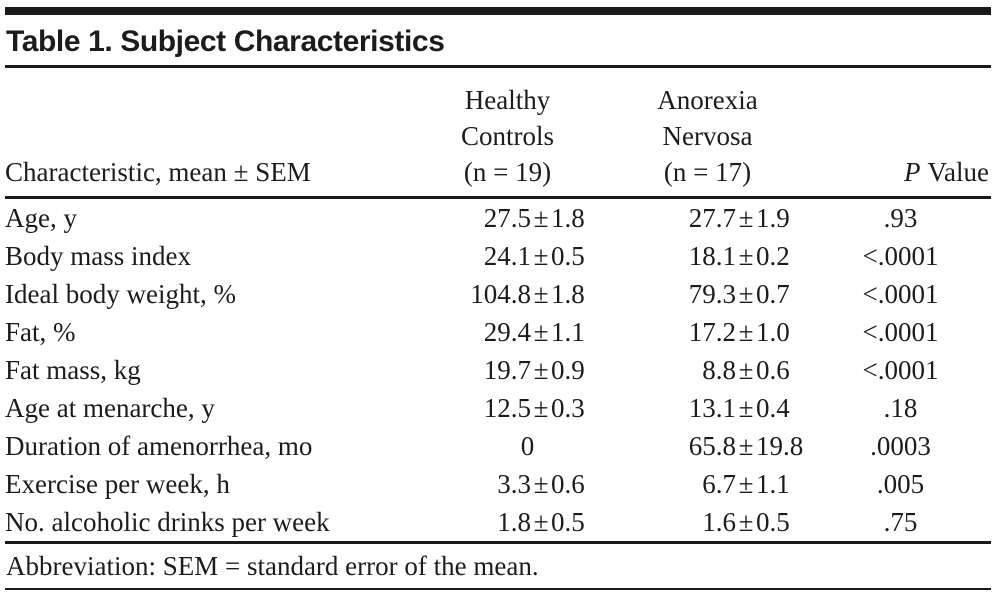 This screenshot has height=600, width=996. What do you see at coordinates (773, 294) in the screenshot?
I see `anorexia-nervosa-value-sem: 0.7` at bounding box center [773, 294].